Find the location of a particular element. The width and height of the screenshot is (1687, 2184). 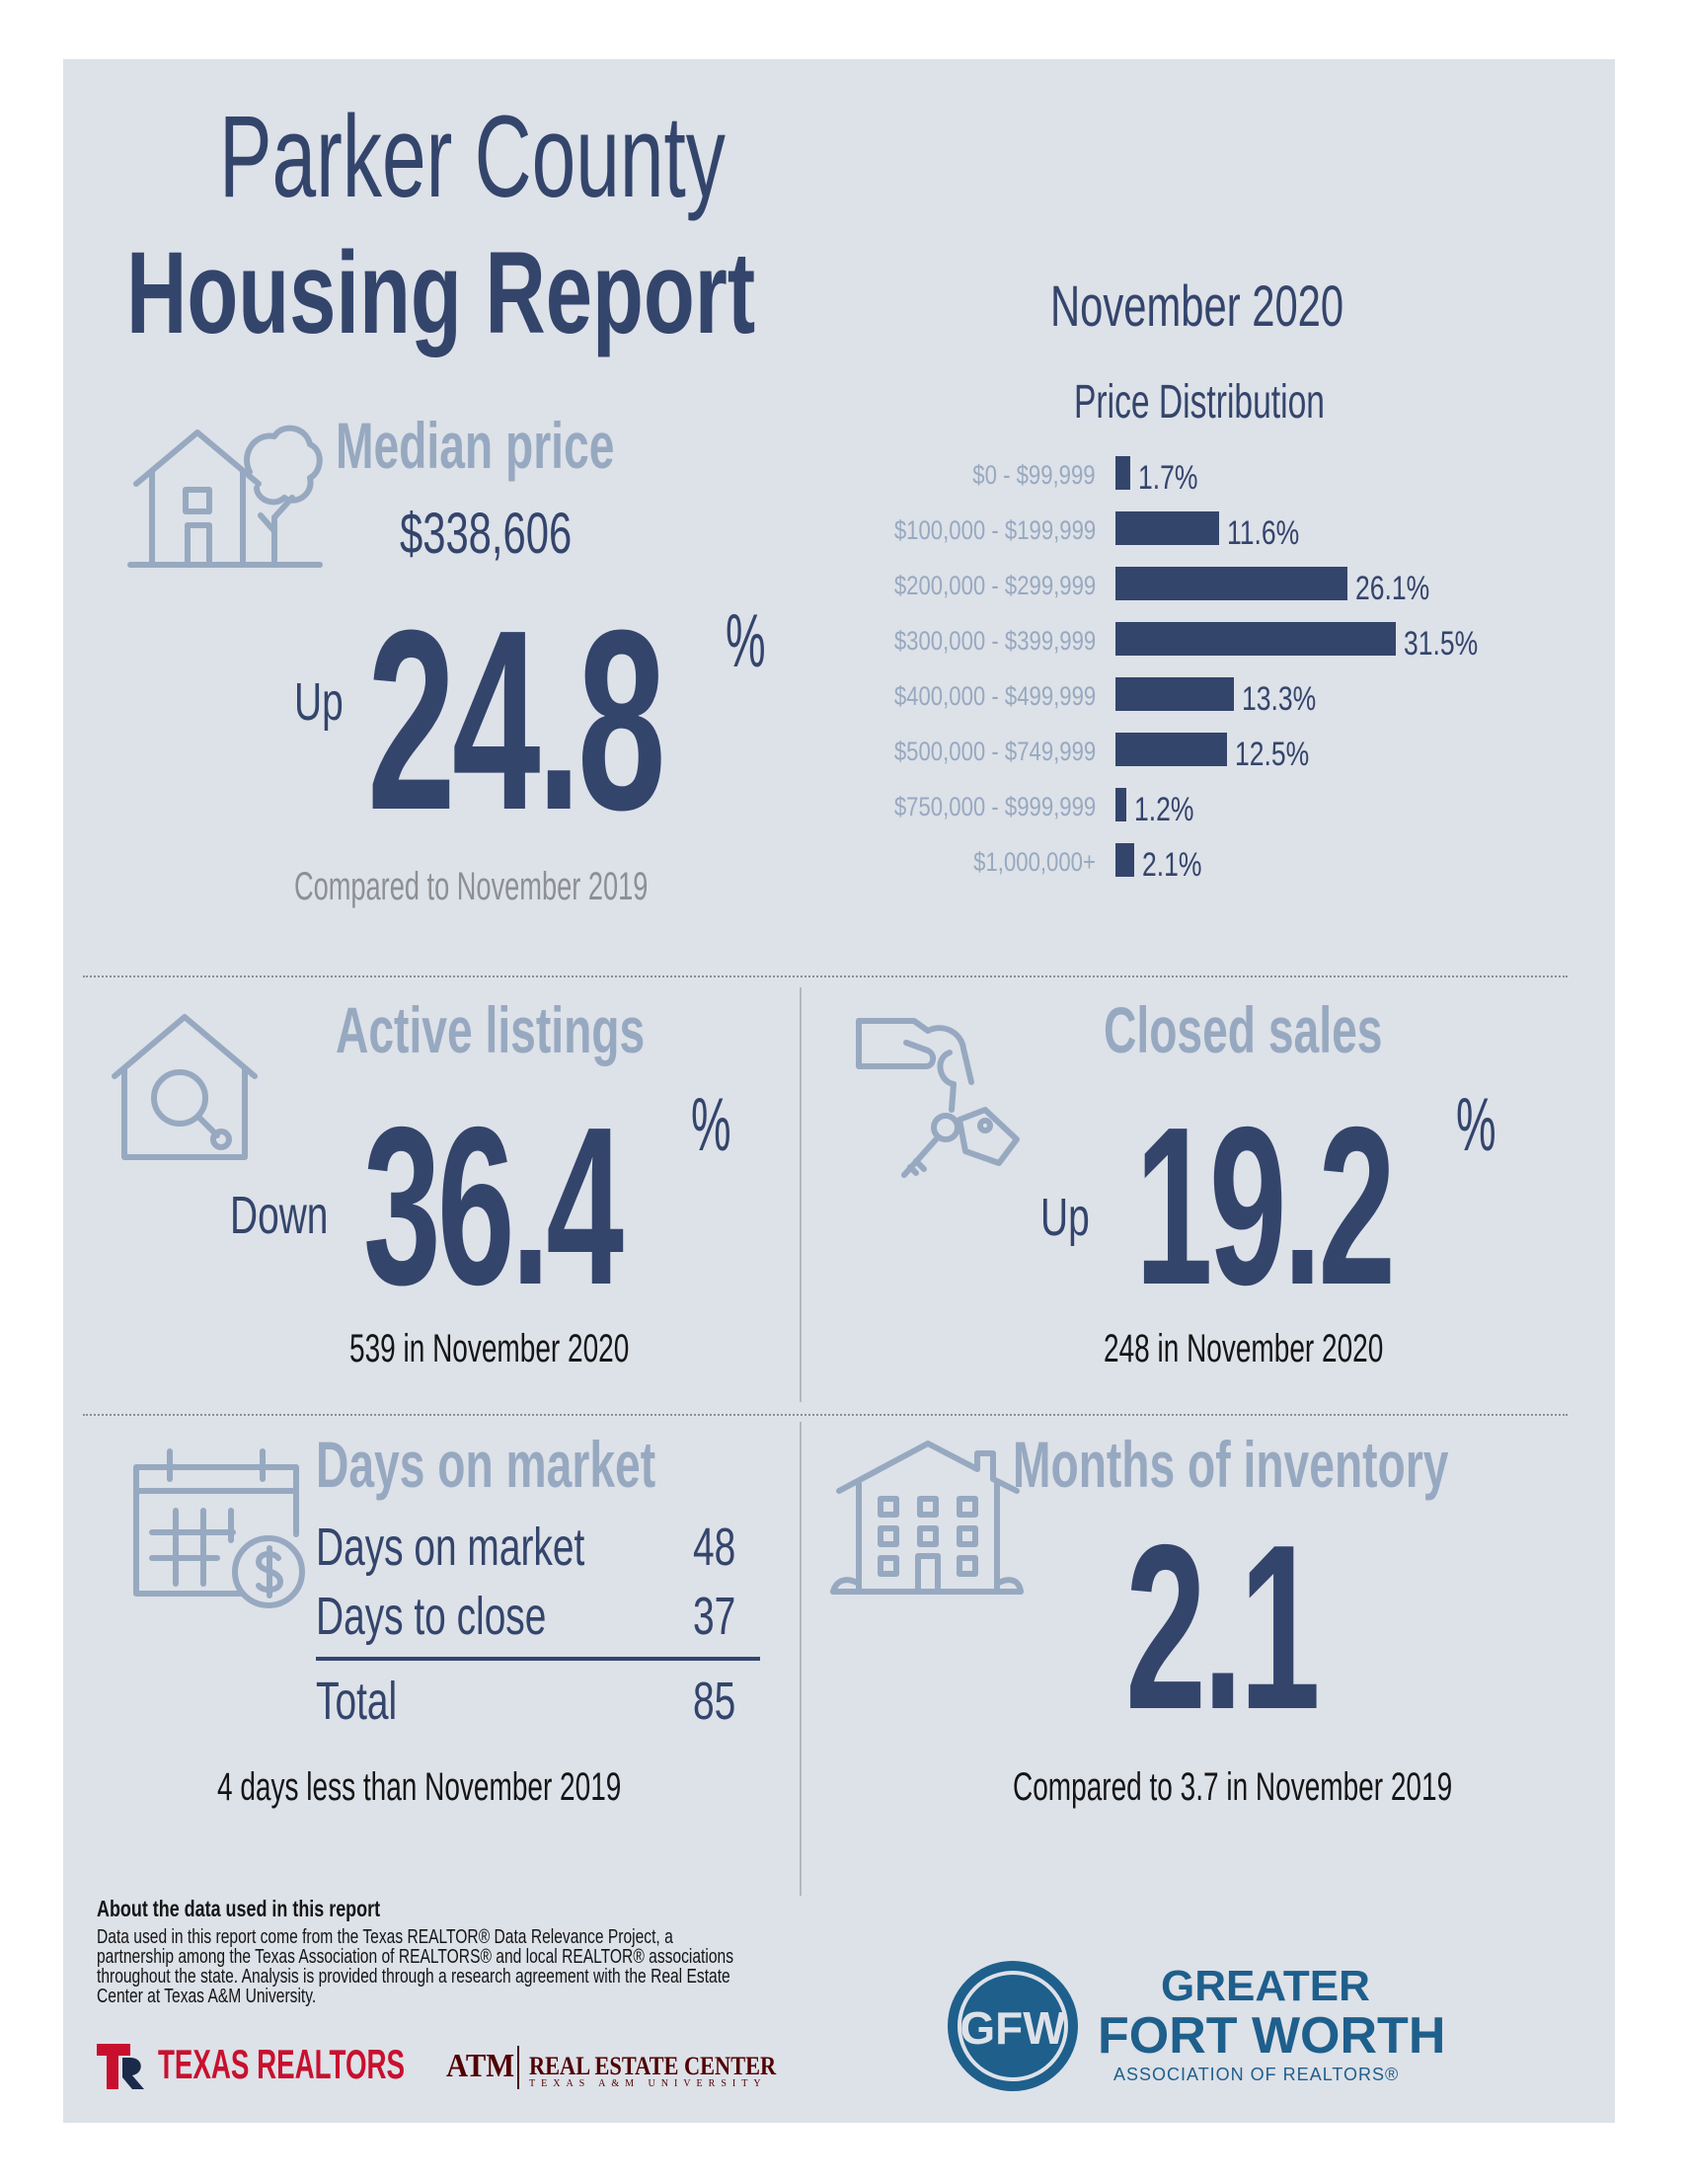

report-period: November 2020 is located at coordinates (1197, 306).